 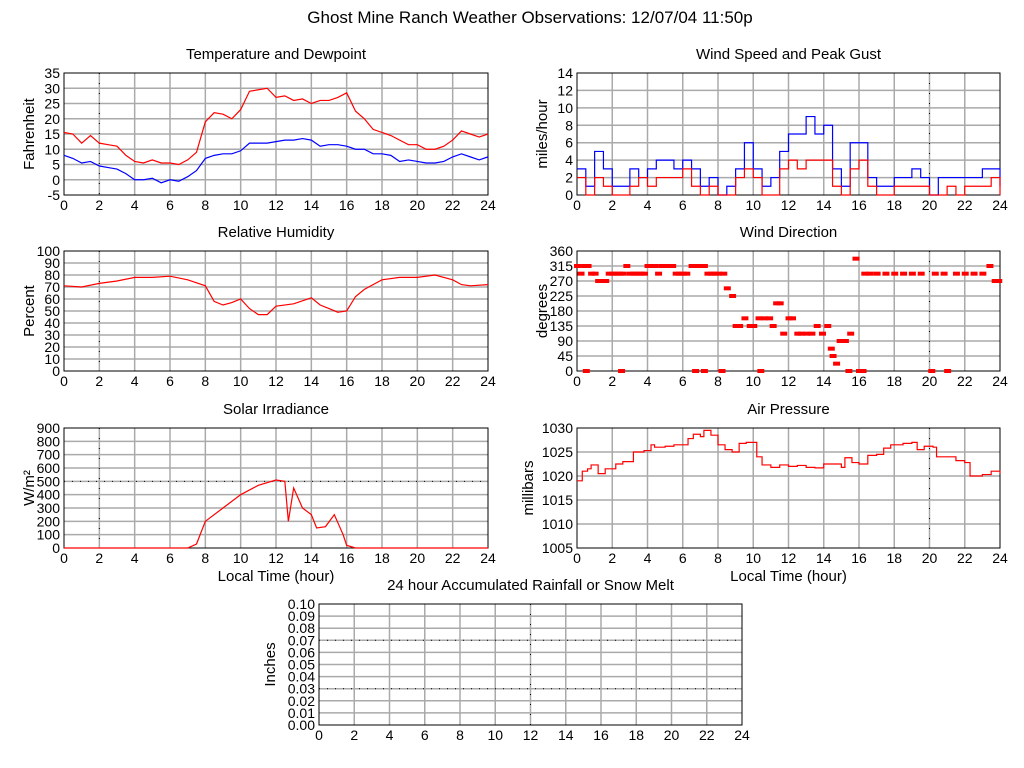 I want to click on y-tick-label: 14, so click(x=565, y=73).